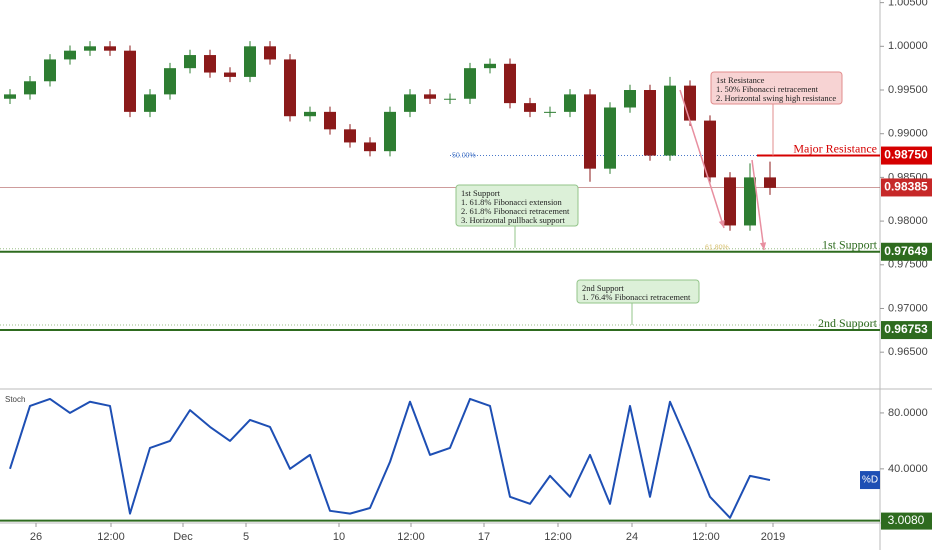  Describe the element at coordinates (512, 202) in the screenshot. I see `annotation-line: 1. 61.8% Fibonacci extension` at that location.